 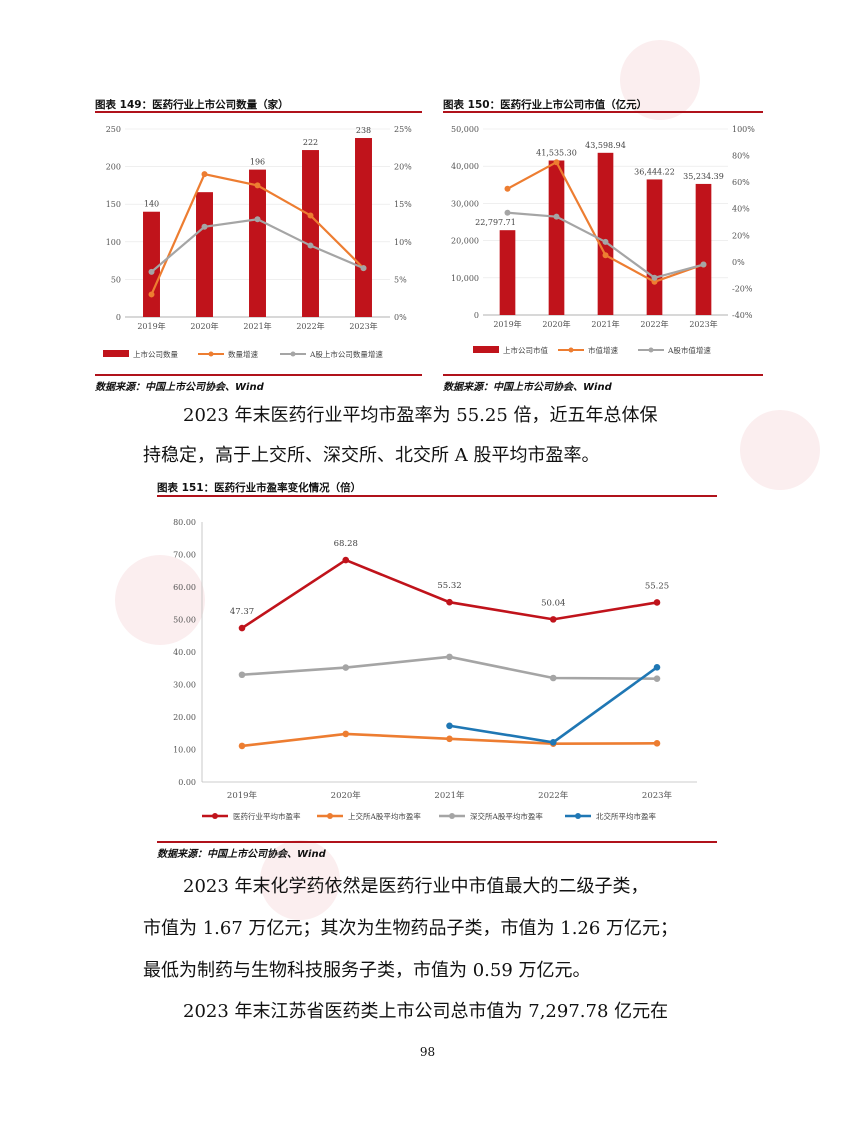 What do you see at coordinates (403, 167) in the screenshot?
I see `y-right-tick-label: 20%` at bounding box center [403, 167].